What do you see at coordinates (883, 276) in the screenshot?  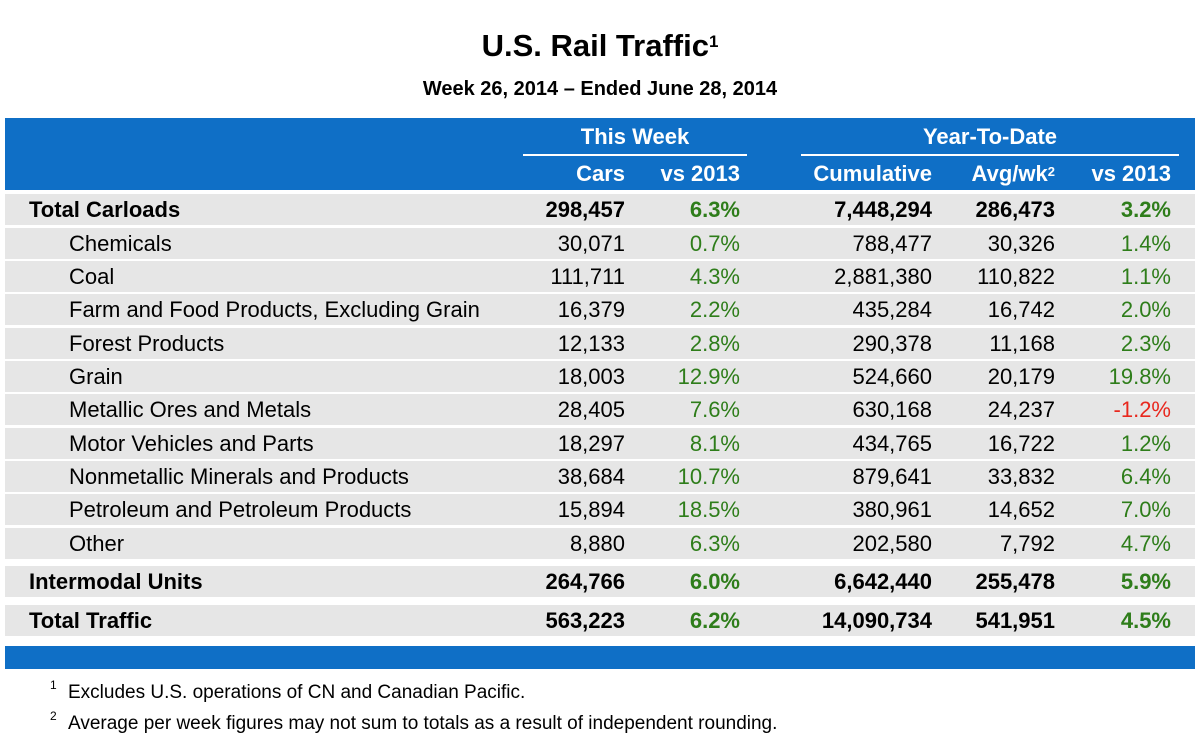 I see `cell-cumulative: 2,881,380` at bounding box center [883, 276].